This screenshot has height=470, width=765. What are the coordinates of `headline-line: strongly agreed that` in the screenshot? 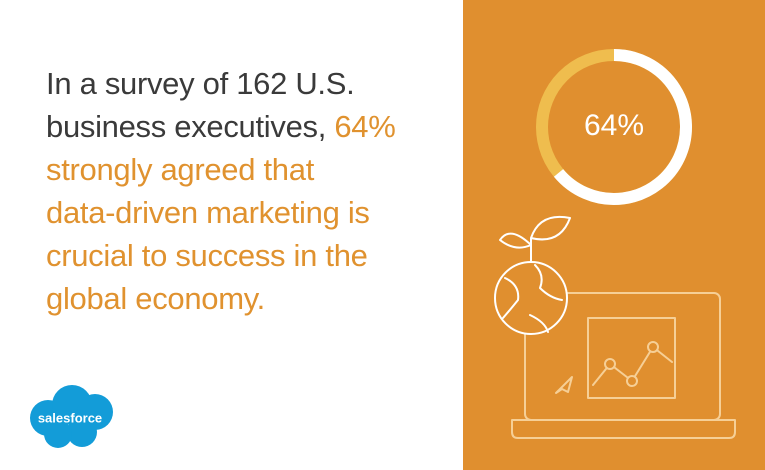 It's located at (221, 169).